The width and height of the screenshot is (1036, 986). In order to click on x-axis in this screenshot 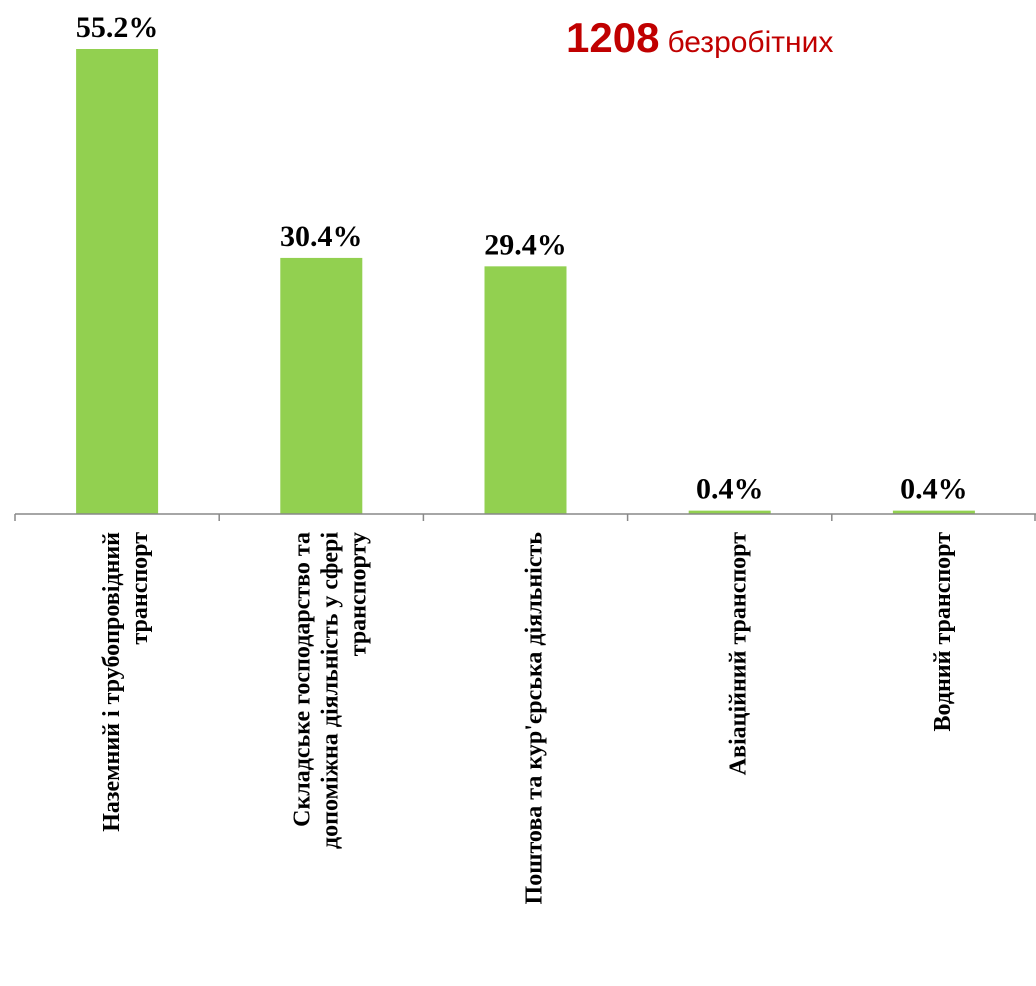, I will do `click(525, 517)`.